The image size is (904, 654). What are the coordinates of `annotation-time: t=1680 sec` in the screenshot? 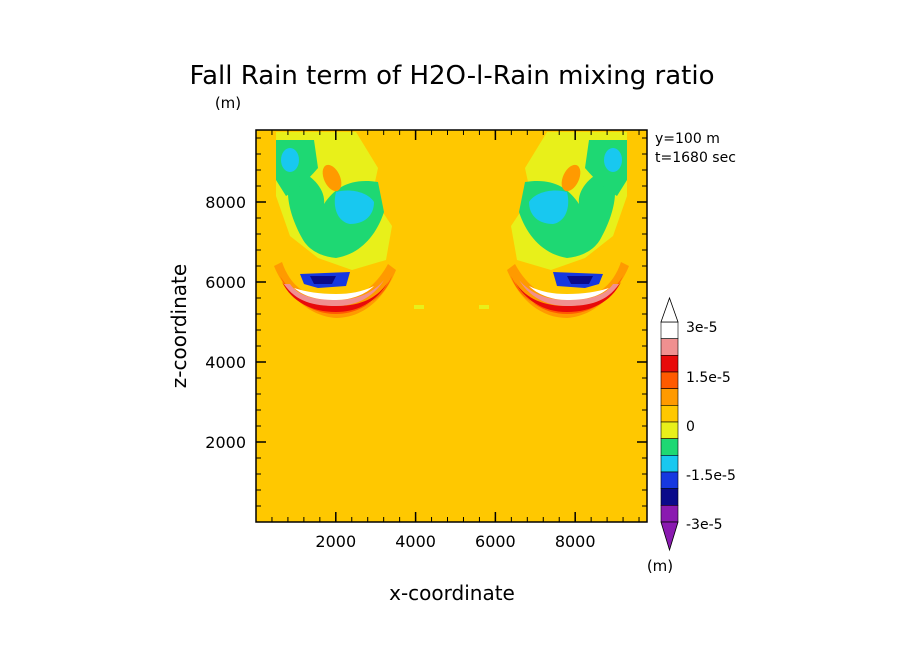 It's located at (695, 158).